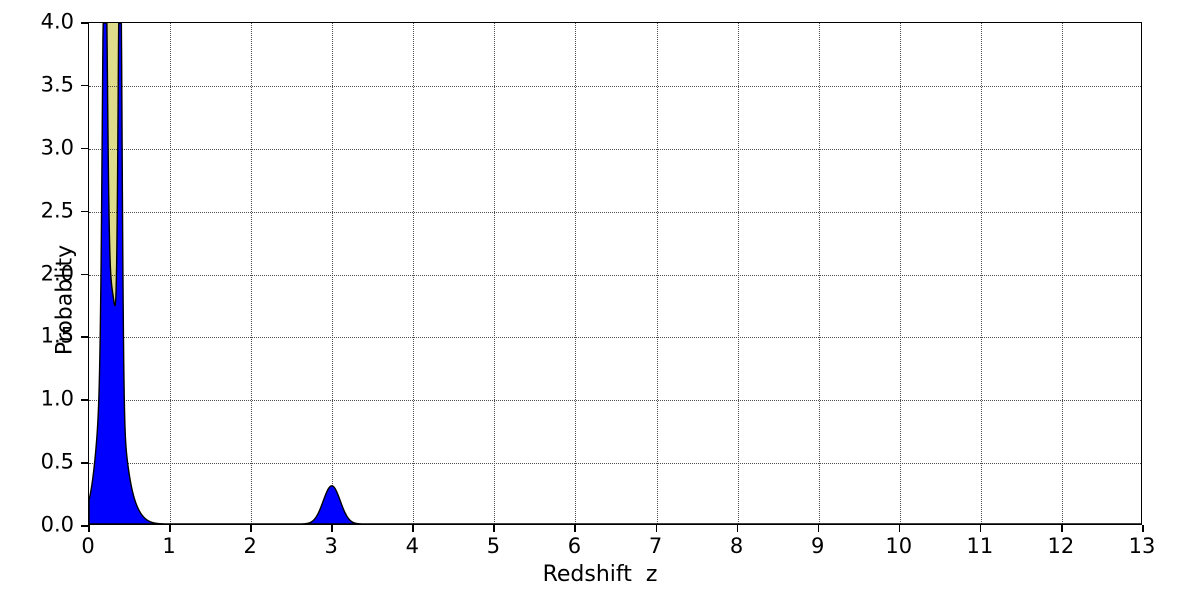 The image size is (1200, 600). I want to click on x-tick-label: 8, so click(736, 546).